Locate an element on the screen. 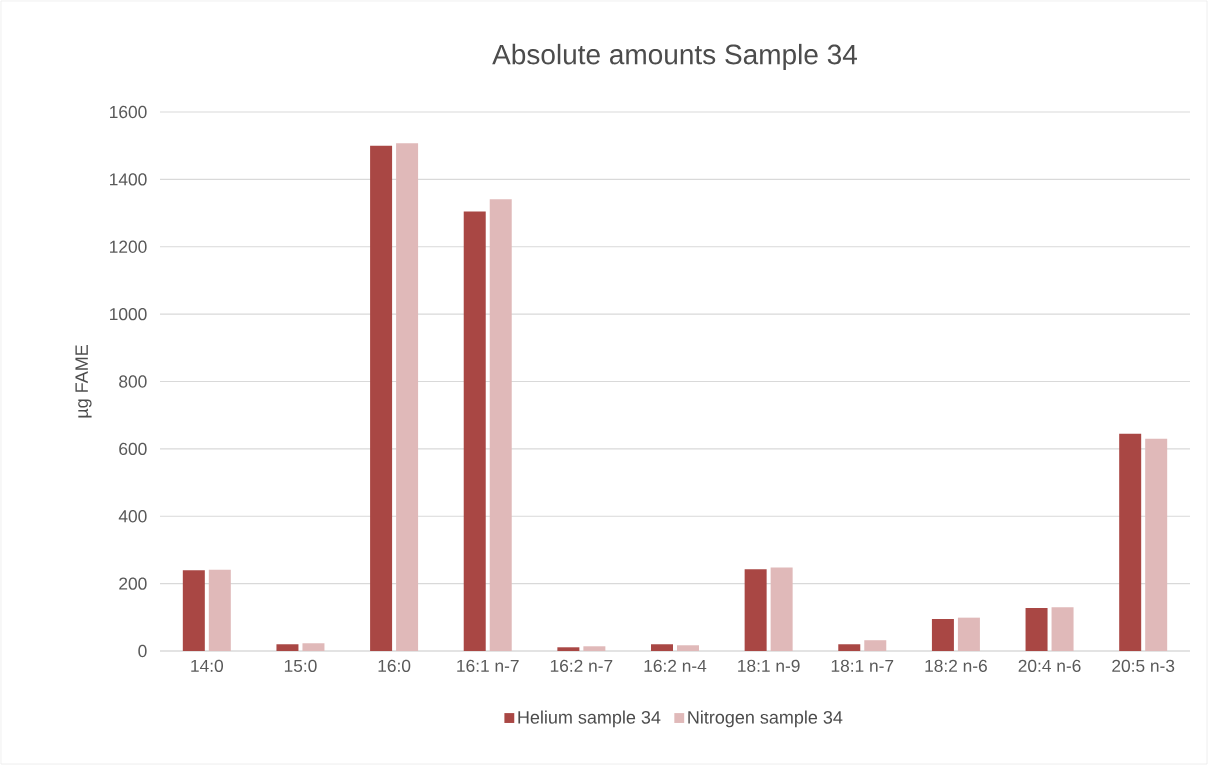 The height and width of the screenshot is (765, 1208). x-tick-label: 15:0 is located at coordinates (300, 665).